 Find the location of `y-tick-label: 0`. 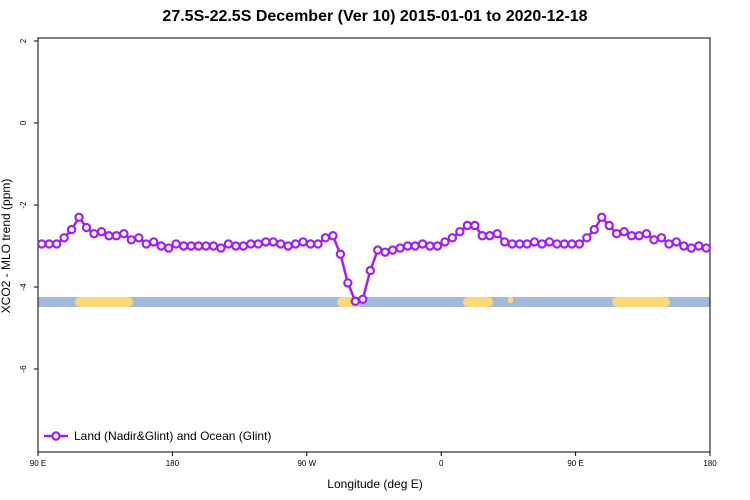

y-tick-label: 0 is located at coordinates (23, 122).